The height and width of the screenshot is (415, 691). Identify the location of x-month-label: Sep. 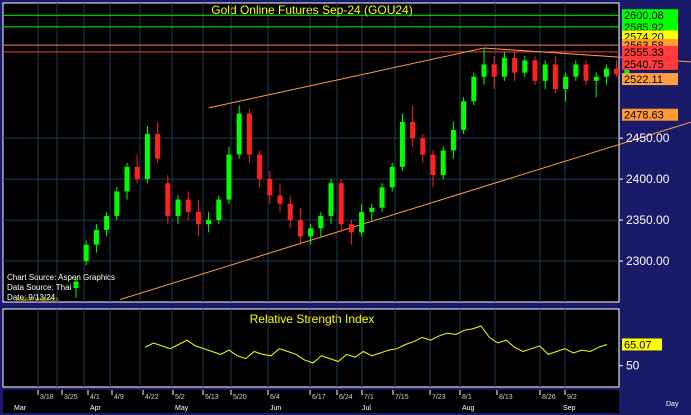
(569, 408).